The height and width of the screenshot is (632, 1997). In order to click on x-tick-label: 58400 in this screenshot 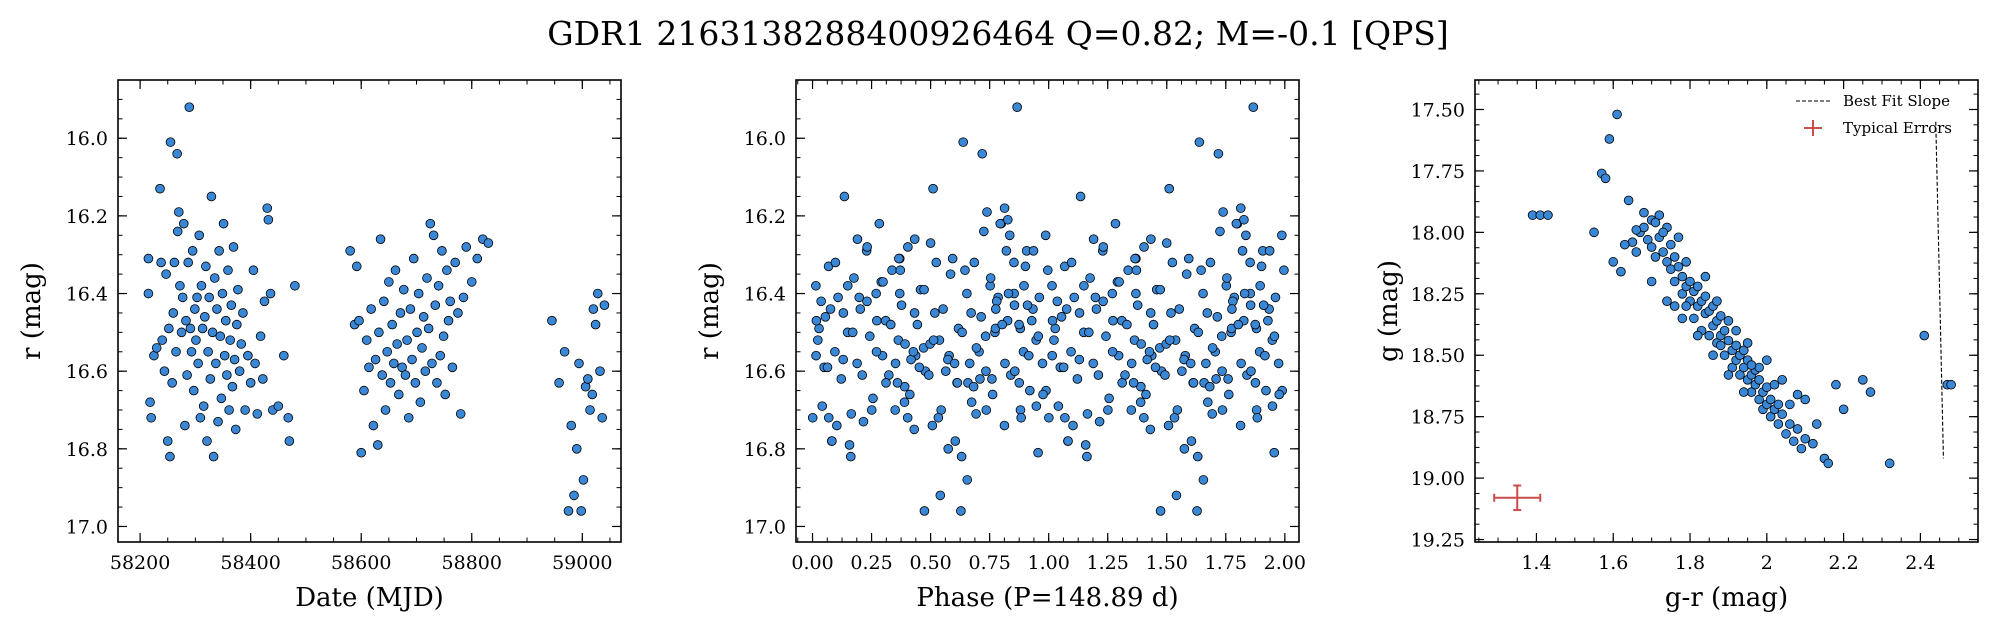, I will do `click(250, 563)`.